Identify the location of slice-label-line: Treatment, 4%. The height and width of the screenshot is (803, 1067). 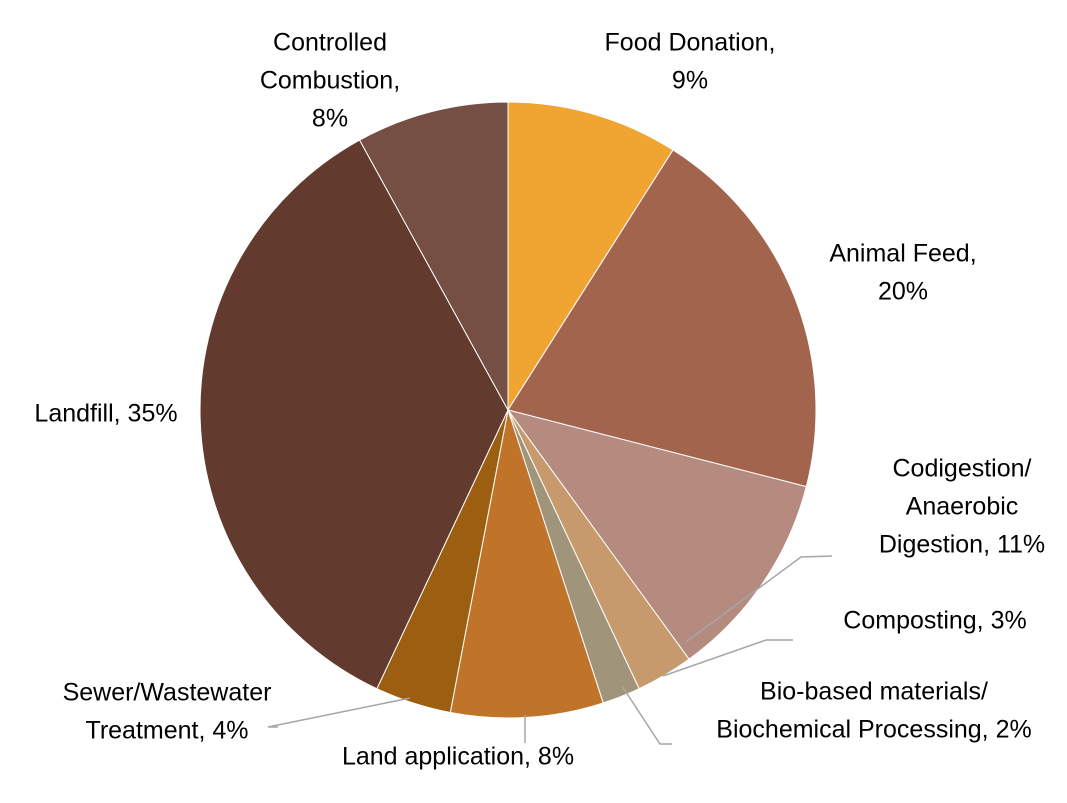
(166, 731).